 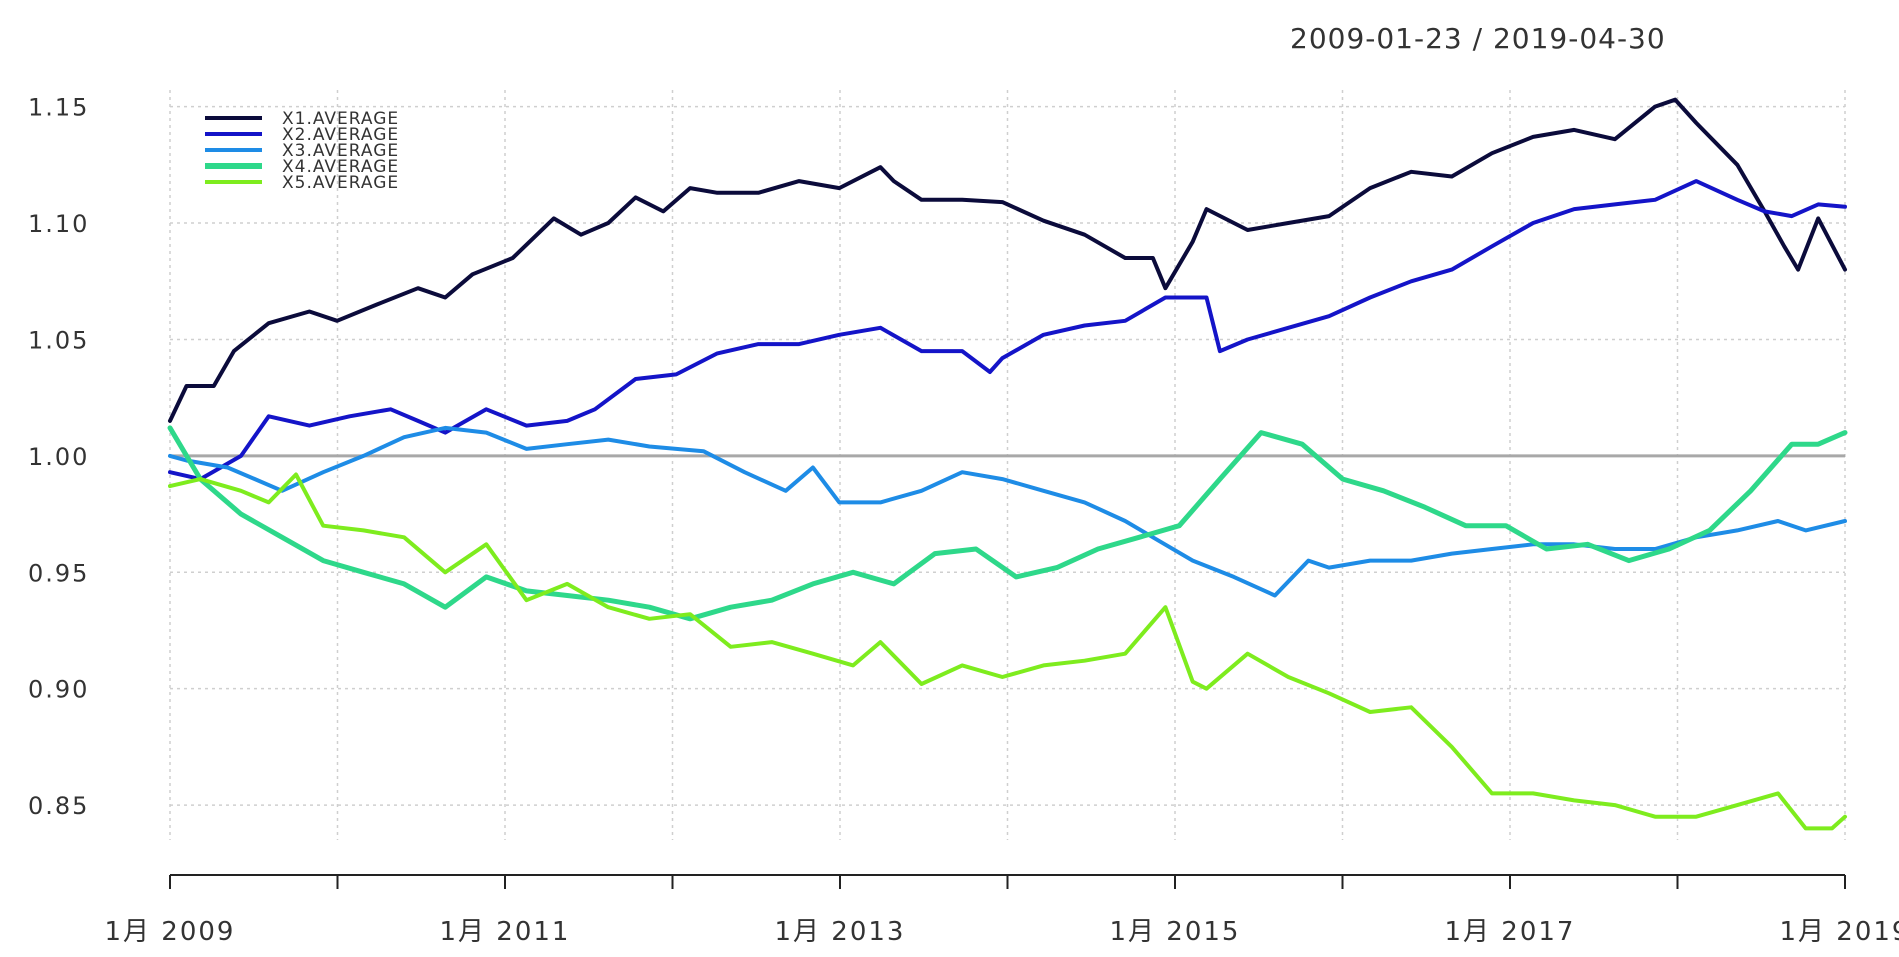 I want to click on y-tick-label: 0.90, so click(x=58, y=690).